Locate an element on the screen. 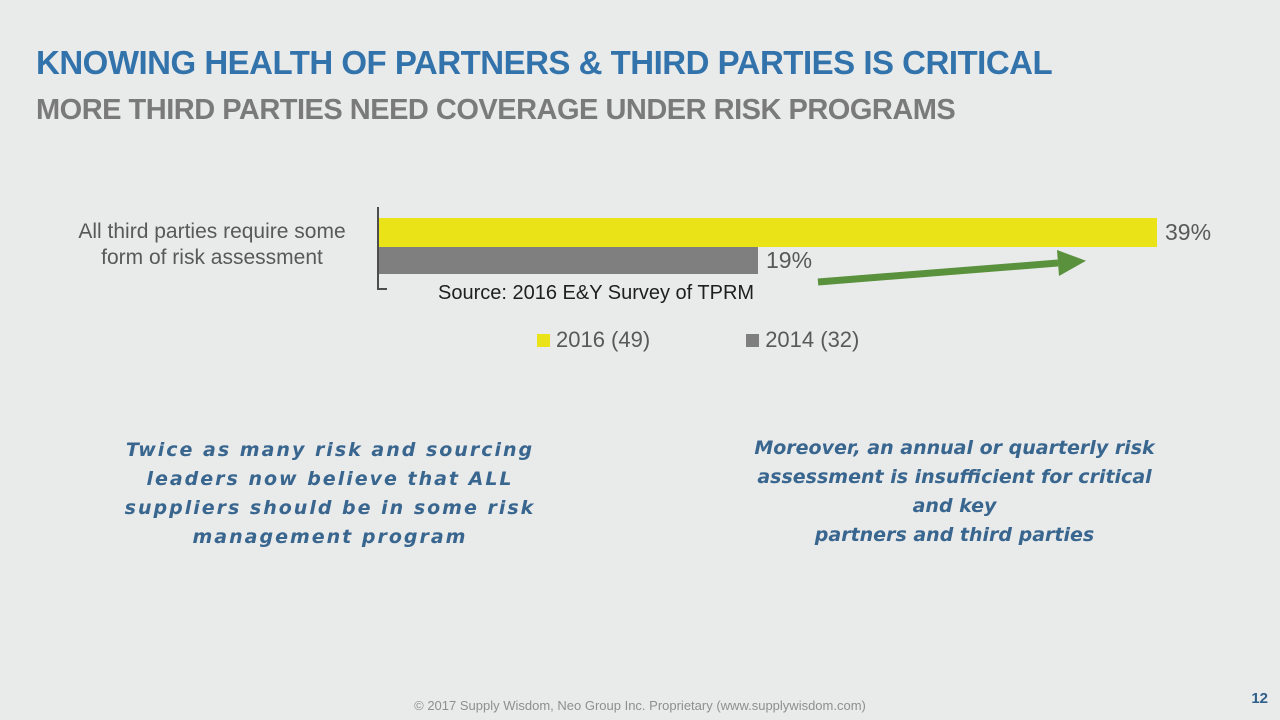  callout-left-line2: leaders now believe that ALL is located at coordinates (330, 479).